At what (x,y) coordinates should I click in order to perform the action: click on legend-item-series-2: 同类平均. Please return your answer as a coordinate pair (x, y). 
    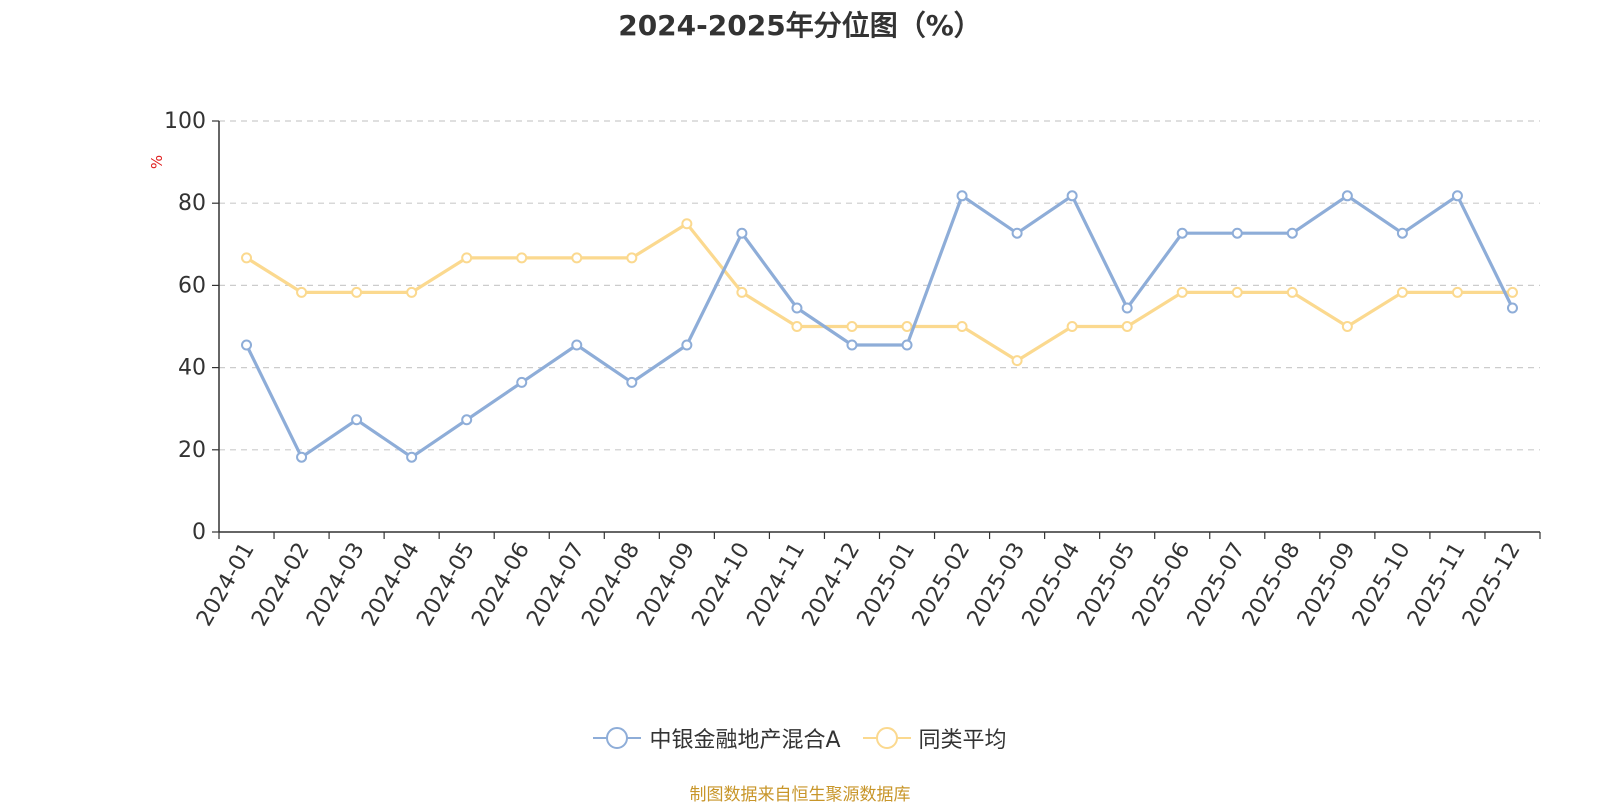
    Looking at the image, I should click on (934, 738).